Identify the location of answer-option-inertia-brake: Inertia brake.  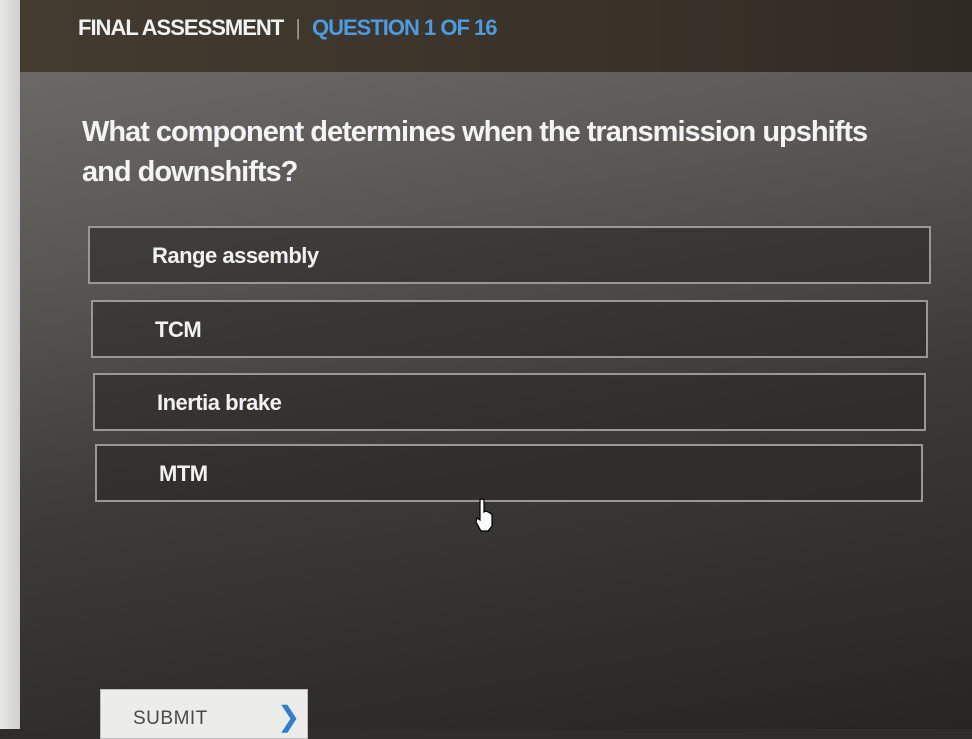
(509, 402).